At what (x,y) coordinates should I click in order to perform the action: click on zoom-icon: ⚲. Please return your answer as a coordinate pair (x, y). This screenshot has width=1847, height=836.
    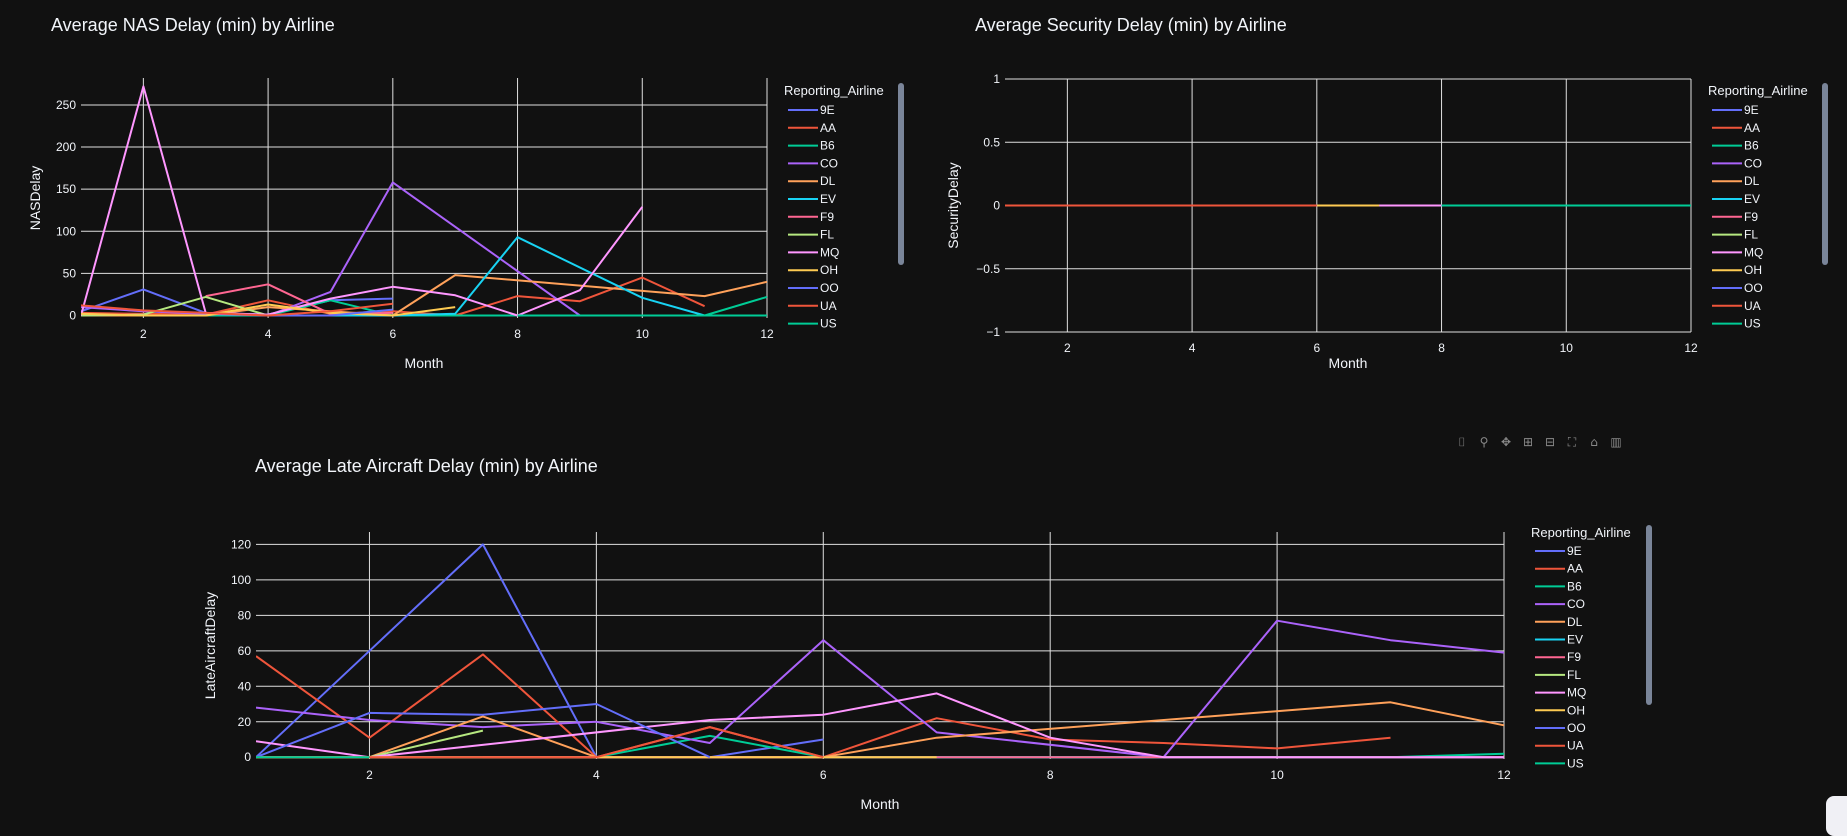
    Looking at the image, I should click on (1484, 442).